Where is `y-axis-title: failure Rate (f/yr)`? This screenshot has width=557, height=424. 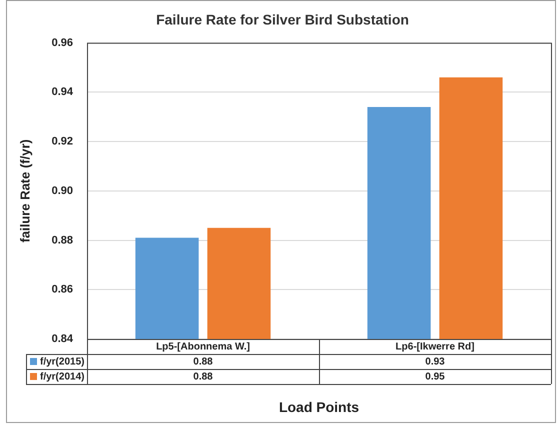
y-axis-title: failure Rate (f/yr) is located at coordinates (24, 191).